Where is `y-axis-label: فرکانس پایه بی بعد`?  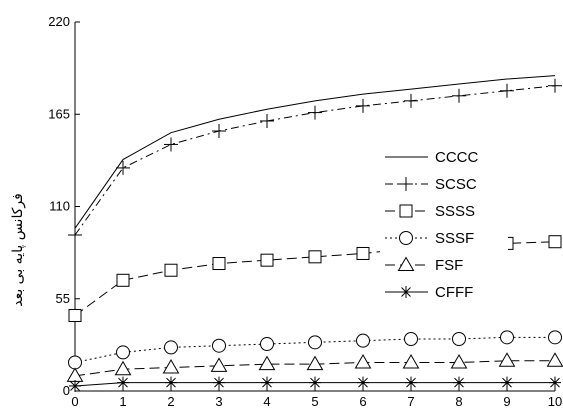
y-axis-label: فرکانس پایه بی بعد is located at coordinates (18, 250).